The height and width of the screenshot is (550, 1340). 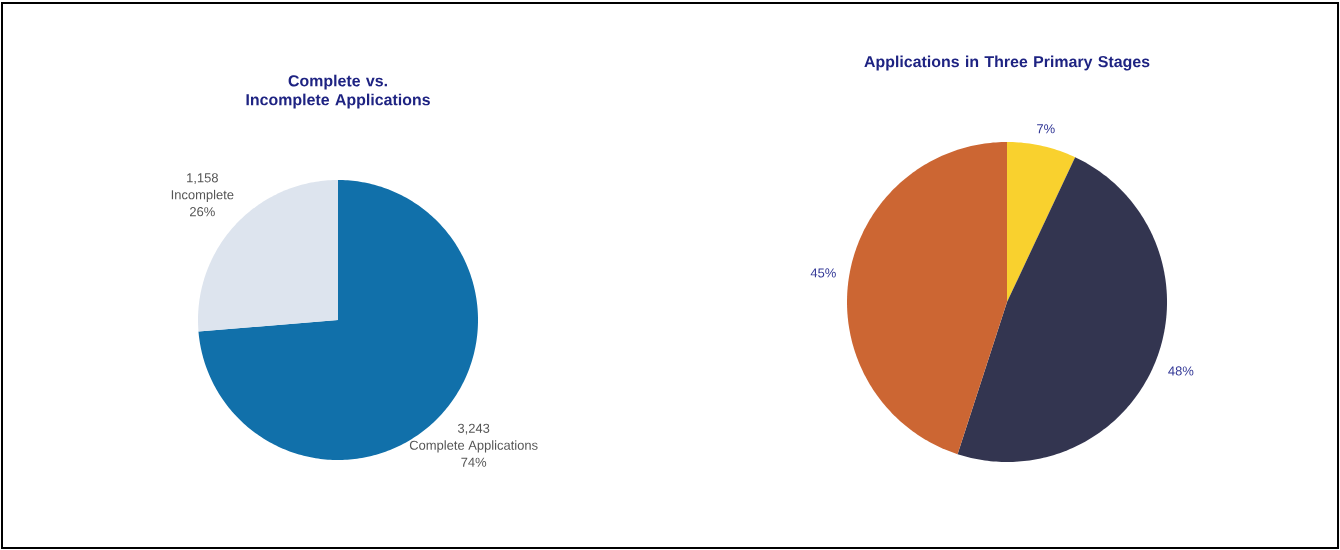 What do you see at coordinates (338, 91) in the screenshot?
I see `chart-title: Complete vs. Incomplete Applications` at bounding box center [338, 91].